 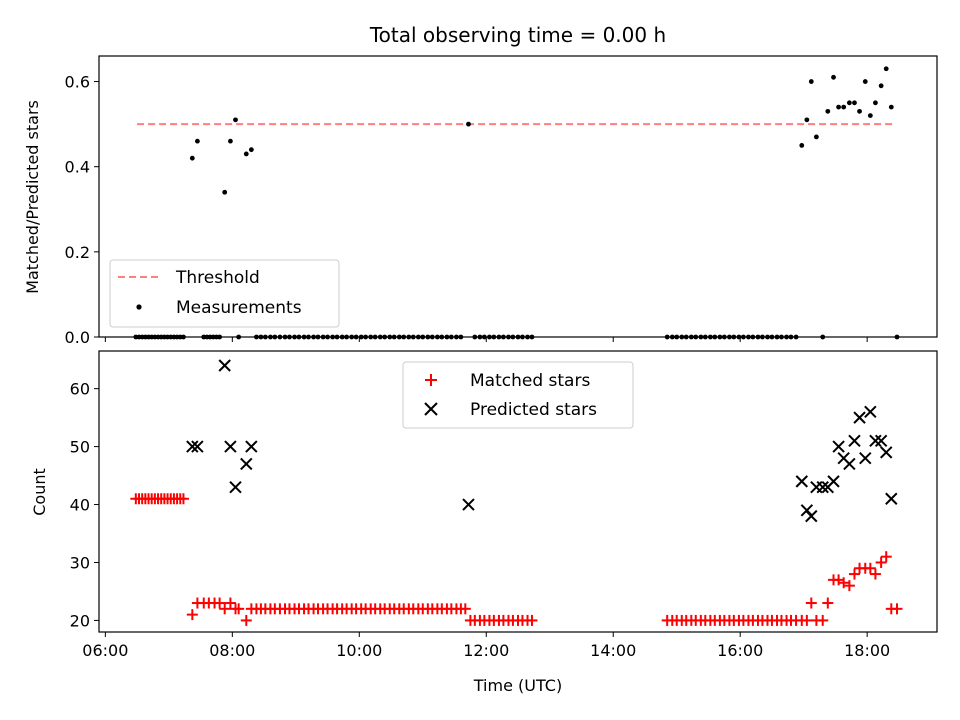 I want to click on x-tick-label: 10:00, so click(x=359, y=650).